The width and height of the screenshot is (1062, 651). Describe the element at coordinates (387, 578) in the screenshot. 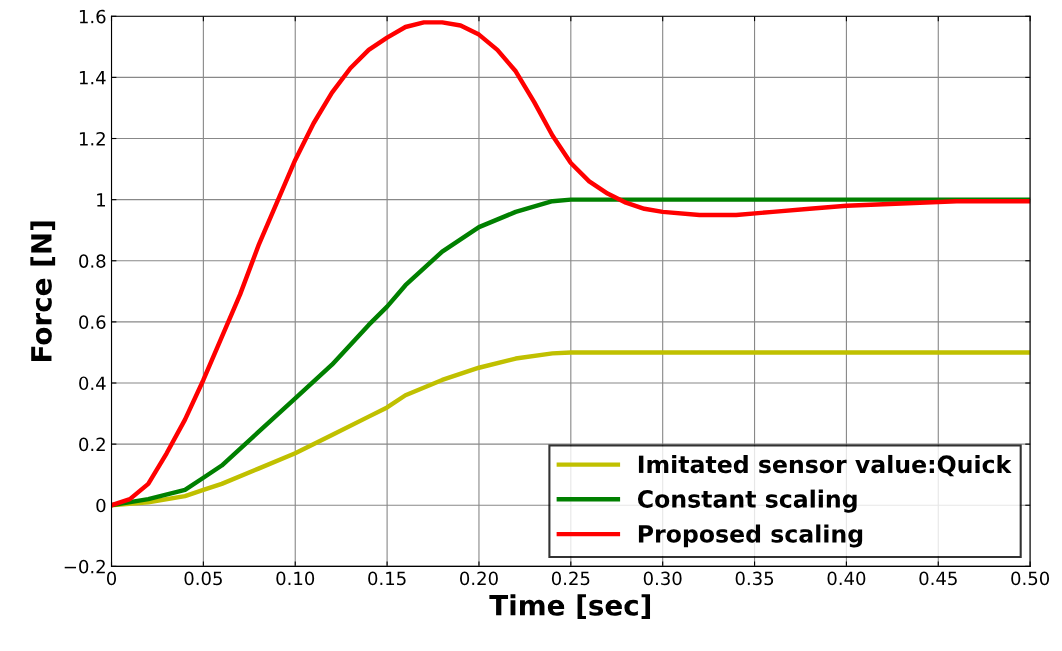

I see `x-tick-label: 0.15` at that location.